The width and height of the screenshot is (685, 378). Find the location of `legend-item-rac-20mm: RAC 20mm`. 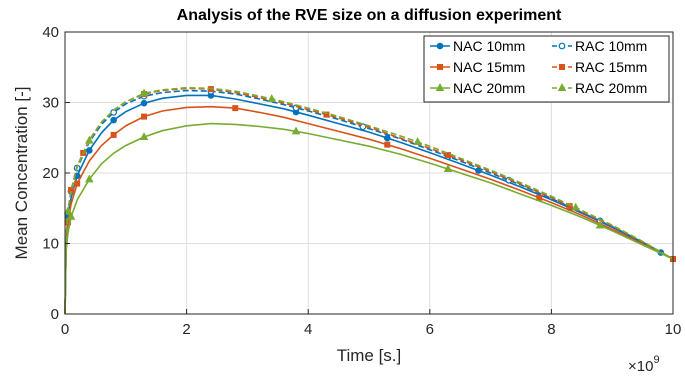

legend-item-rac-20mm: RAC 20mm is located at coordinates (599, 88).